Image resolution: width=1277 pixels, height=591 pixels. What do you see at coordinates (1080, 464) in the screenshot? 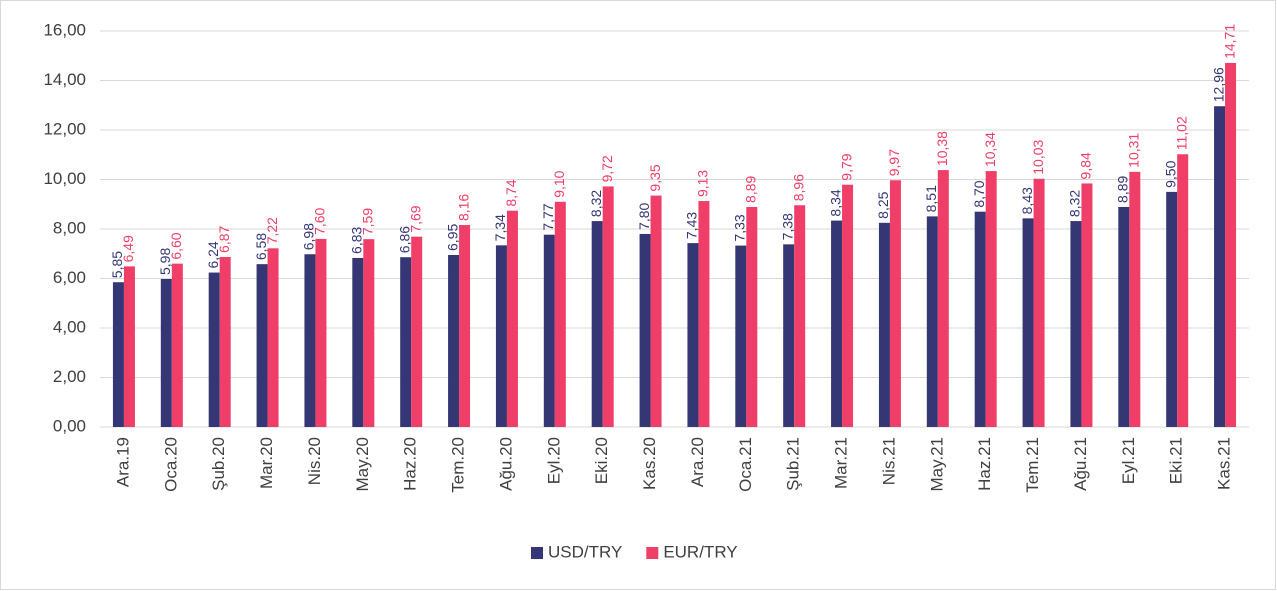
I see `x-tick-label: Ağu.21` at bounding box center [1080, 464].